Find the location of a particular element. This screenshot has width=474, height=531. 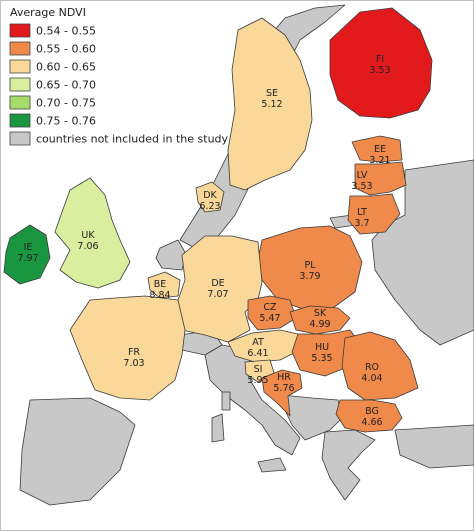

label-UK-code: UK is located at coordinates (88, 235).